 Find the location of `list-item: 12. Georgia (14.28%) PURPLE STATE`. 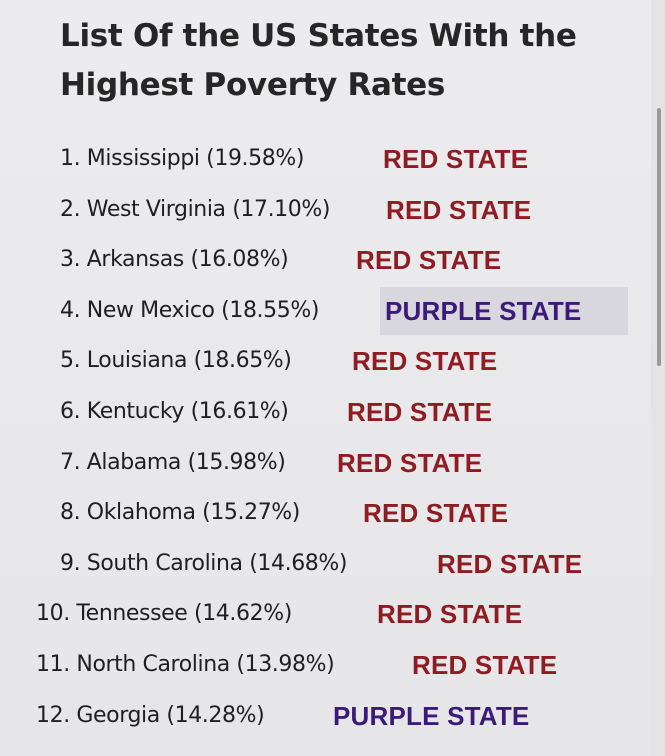

list-item: 12. Georgia (14.28%) PURPLE STATE is located at coordinates (325, 720).